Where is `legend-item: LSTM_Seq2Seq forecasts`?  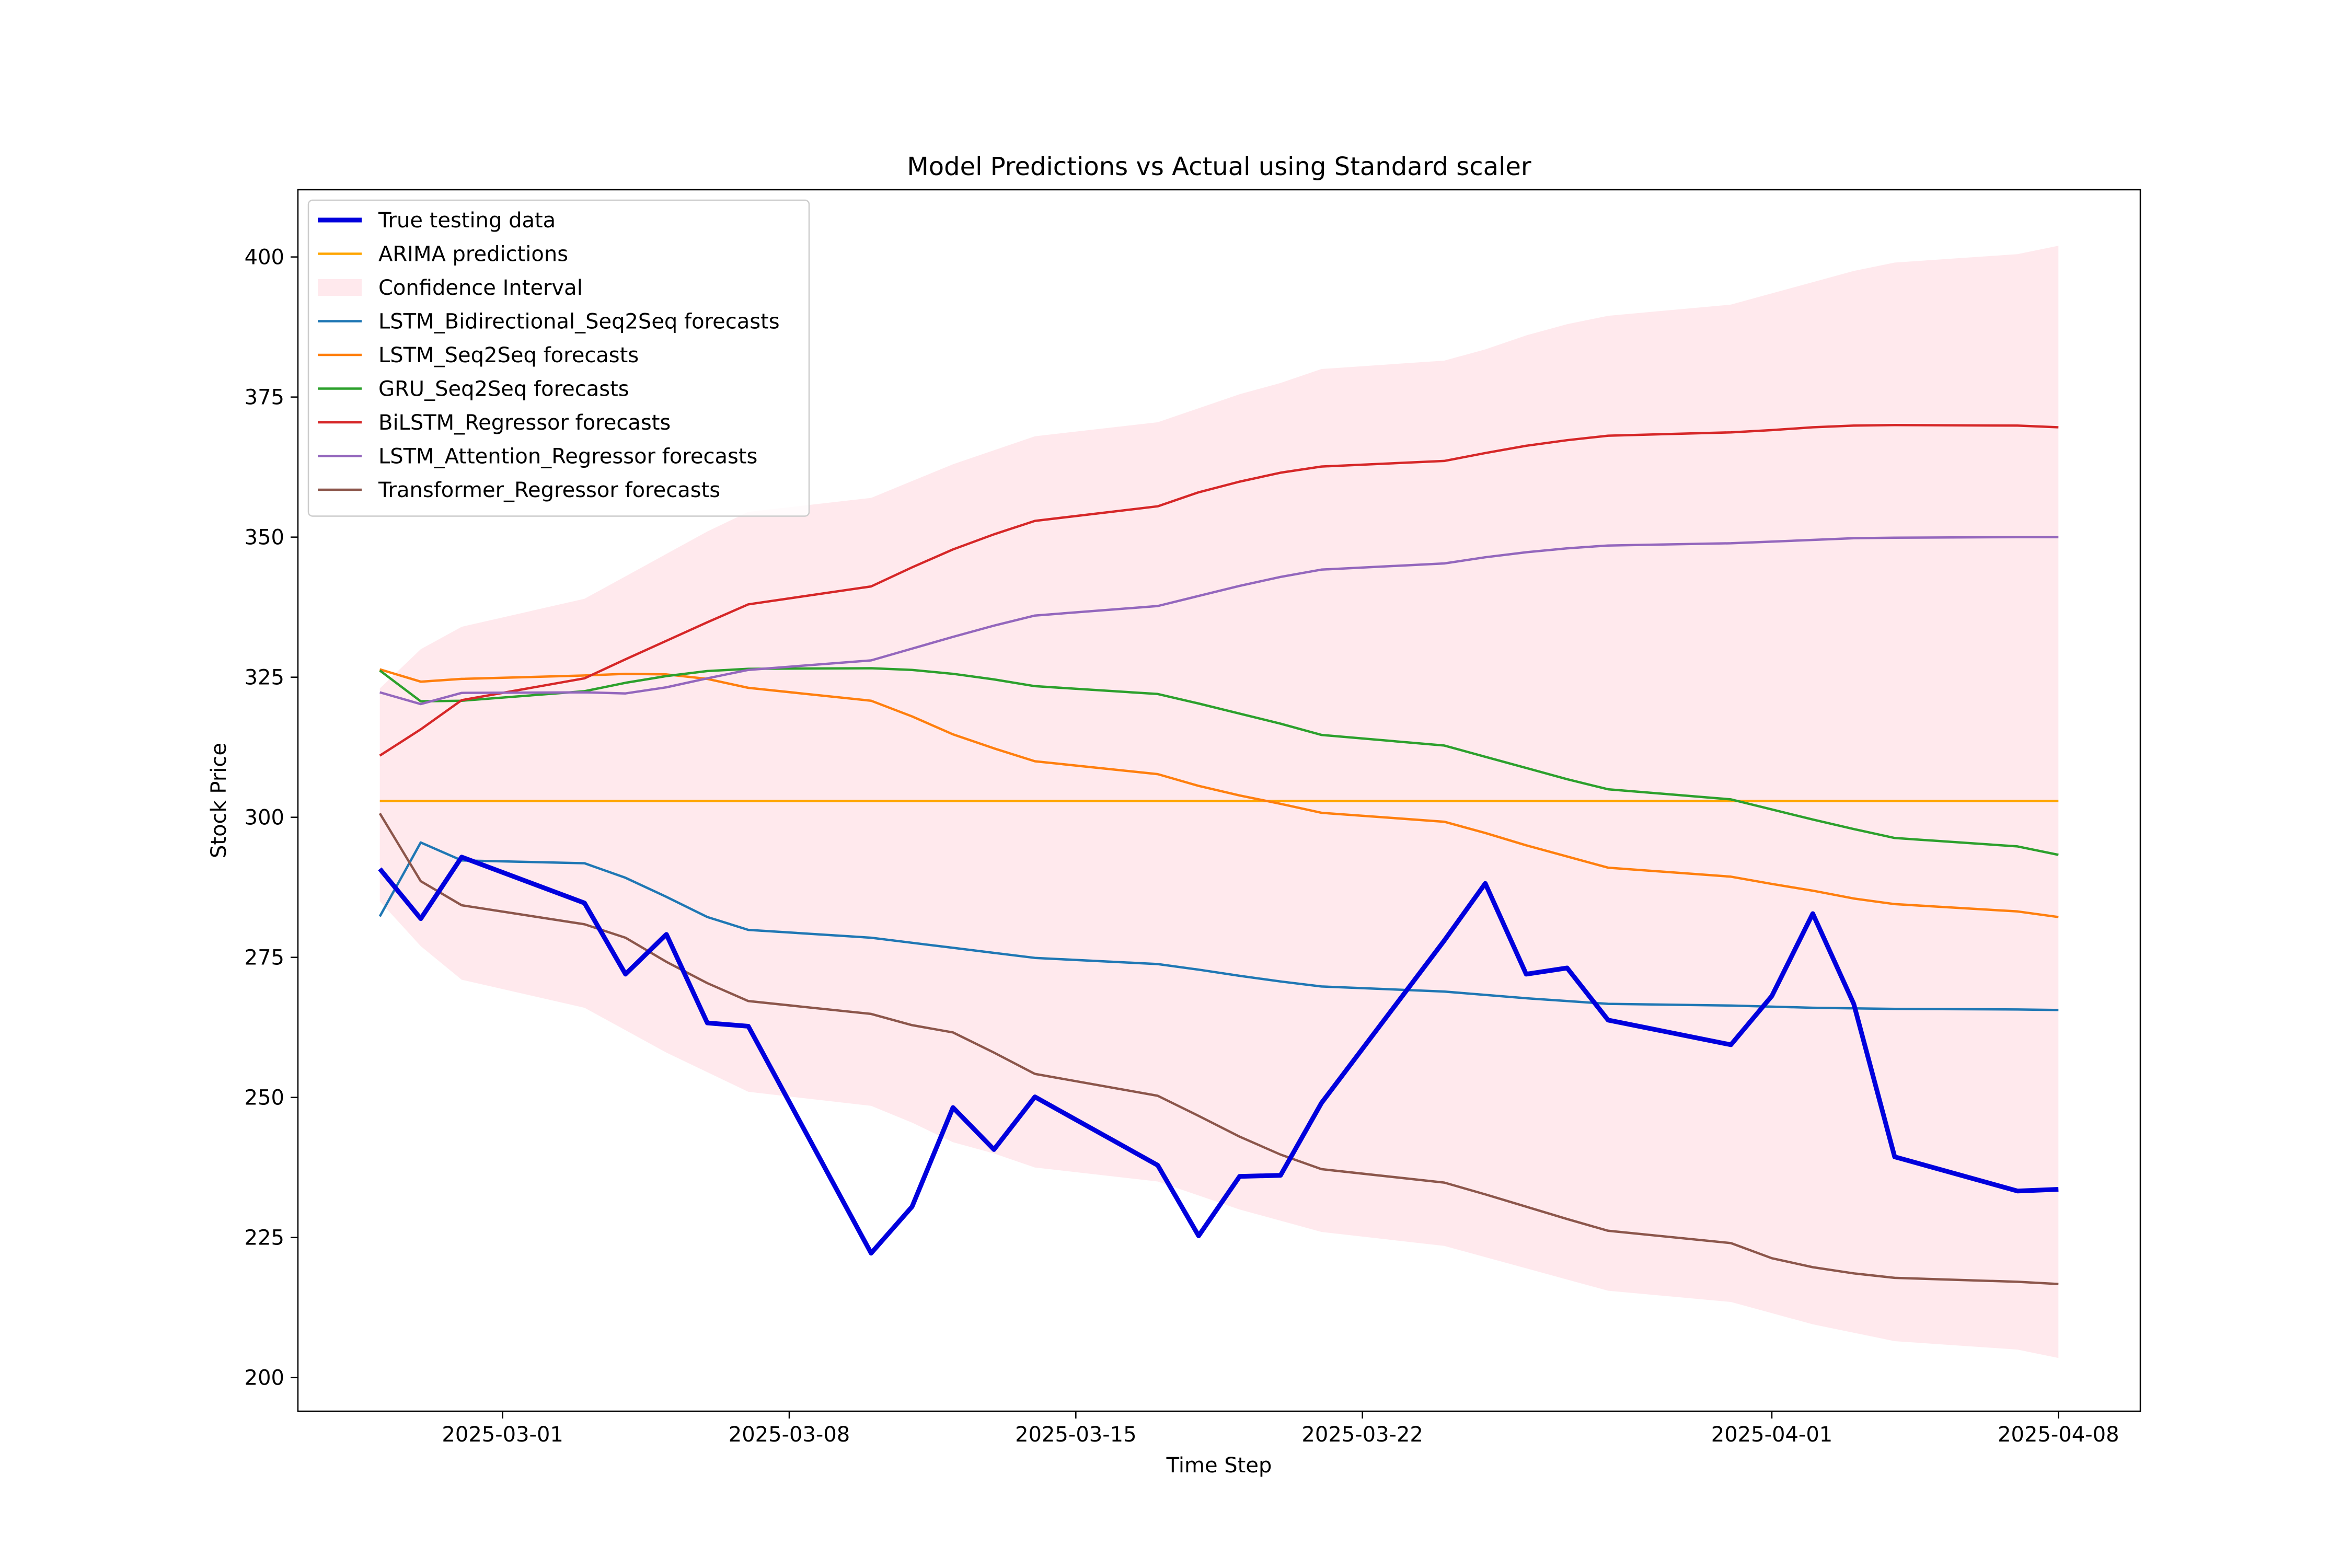
legend-item: LSTM_Seq2Seq forecasts is located at coordinates (478, 355).